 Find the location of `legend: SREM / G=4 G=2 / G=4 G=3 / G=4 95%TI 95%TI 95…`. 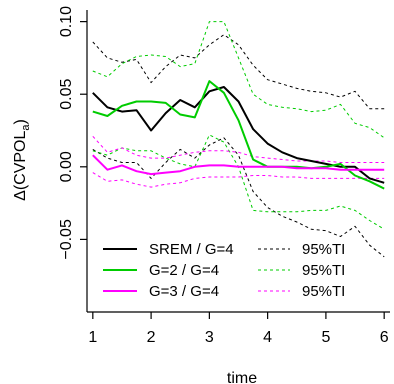

legend: SREM / G=4 G=2 / G=4 G=3 / G=4 95%TI 95%TI 95… is located at coordinates (224, 270).